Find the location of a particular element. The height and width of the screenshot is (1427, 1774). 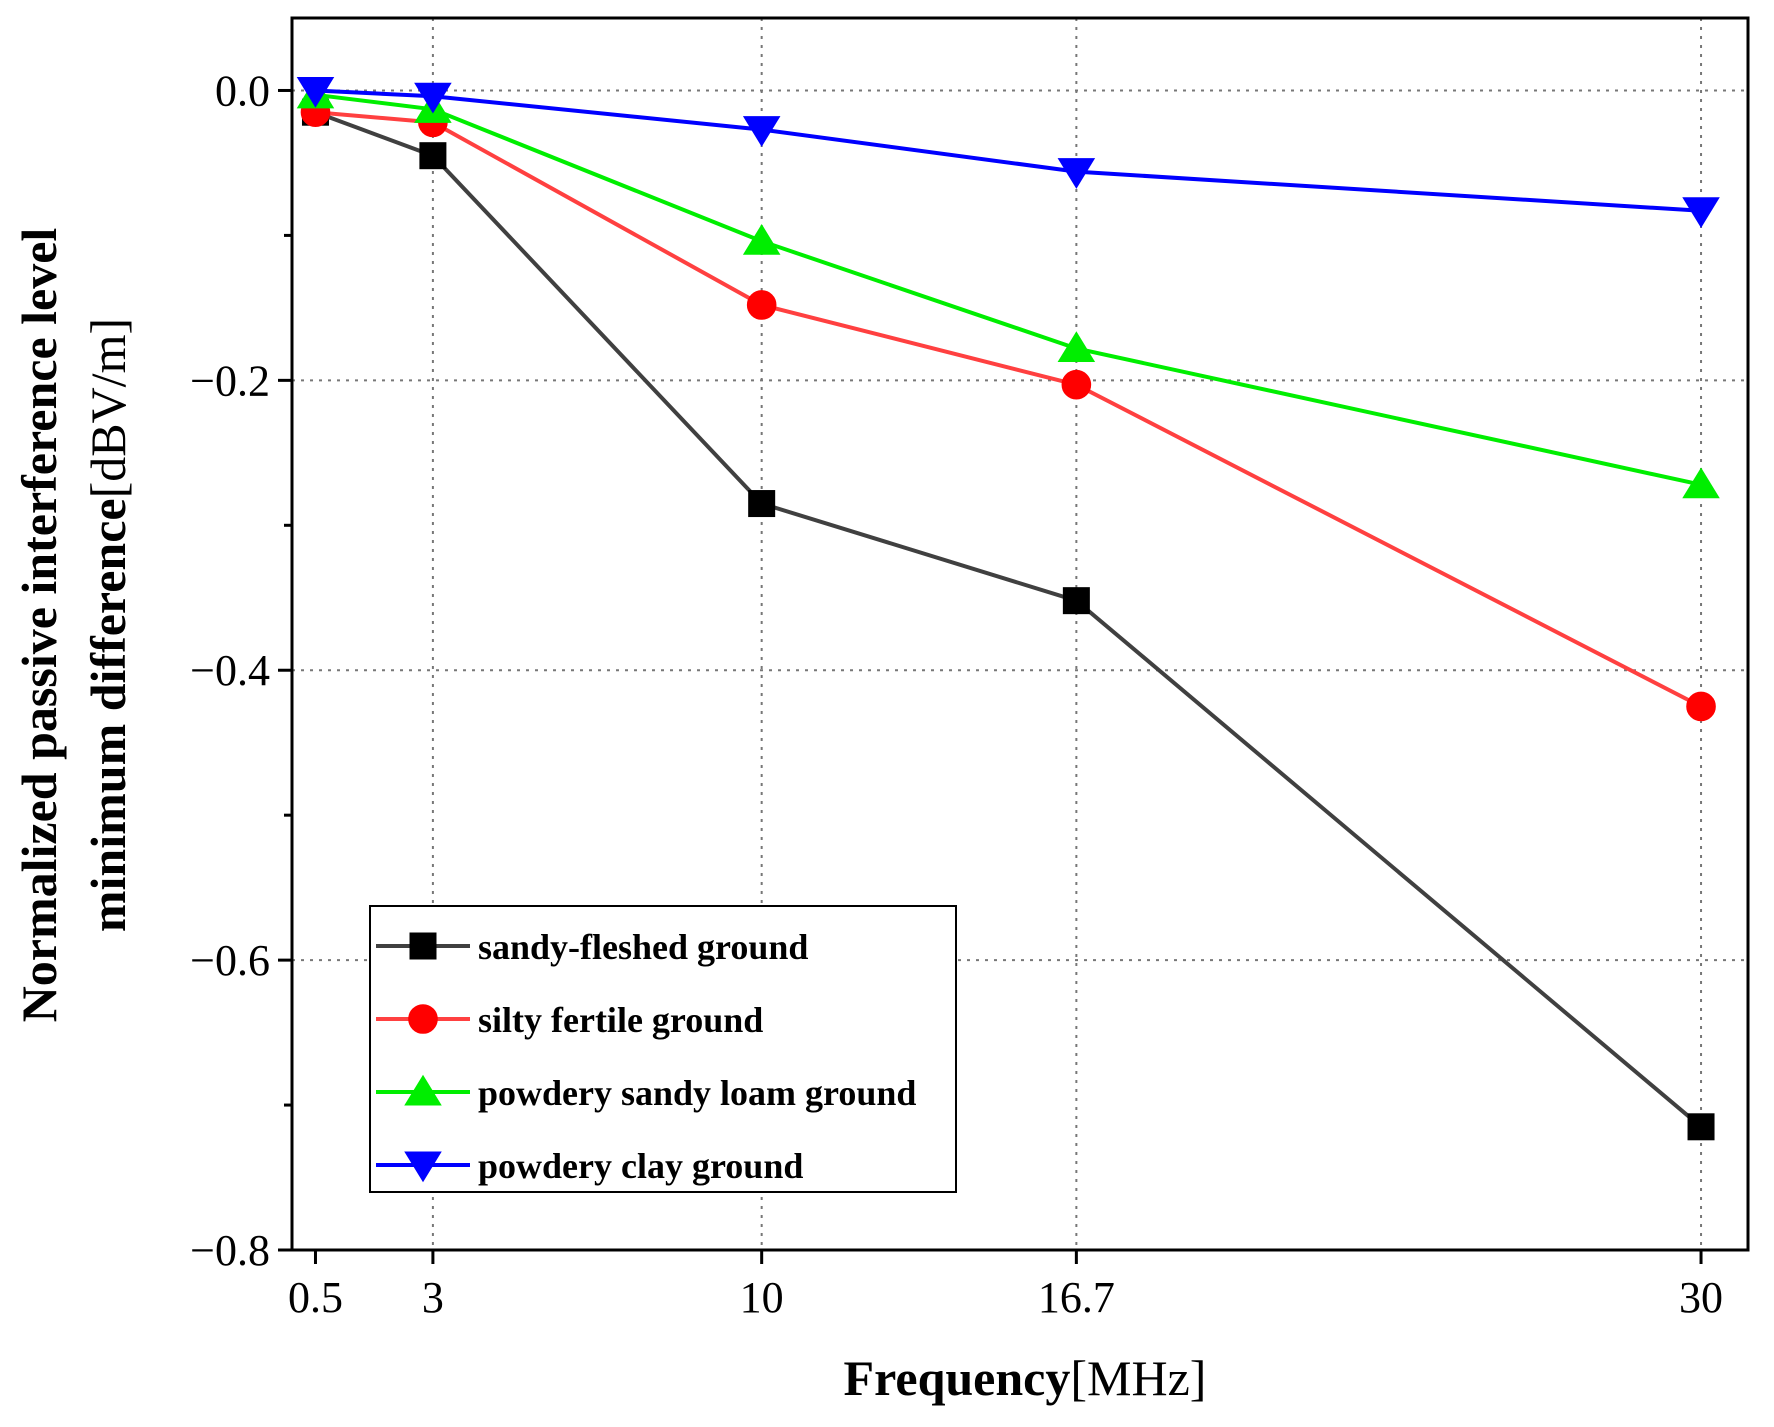

legend-box is located at coordinates (663, 1049).